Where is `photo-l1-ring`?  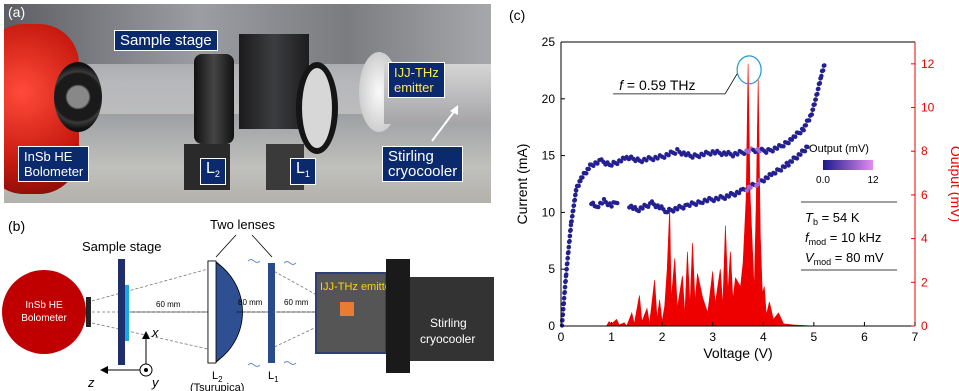
photo-l1-ring is located at coordinates (317, 108).